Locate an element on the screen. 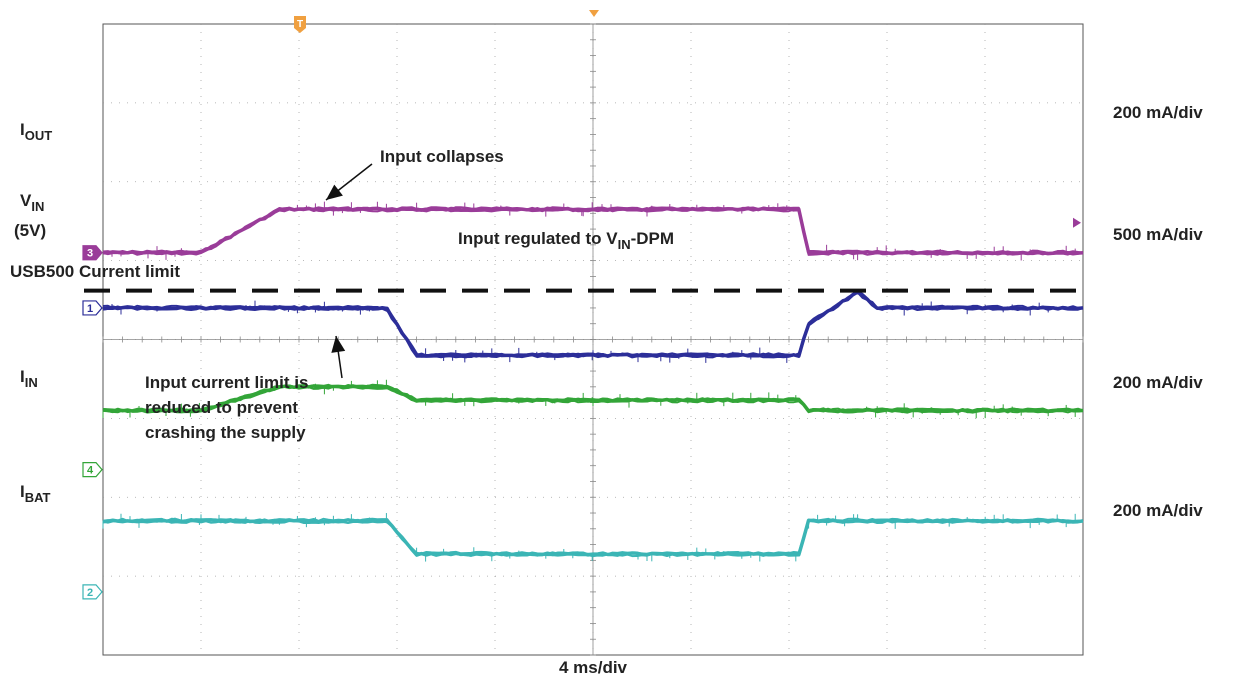 Image resolution: width=1233 pixels, height=679 pixels. channel-marker-label: 2 is located at coordinates (90, 593).